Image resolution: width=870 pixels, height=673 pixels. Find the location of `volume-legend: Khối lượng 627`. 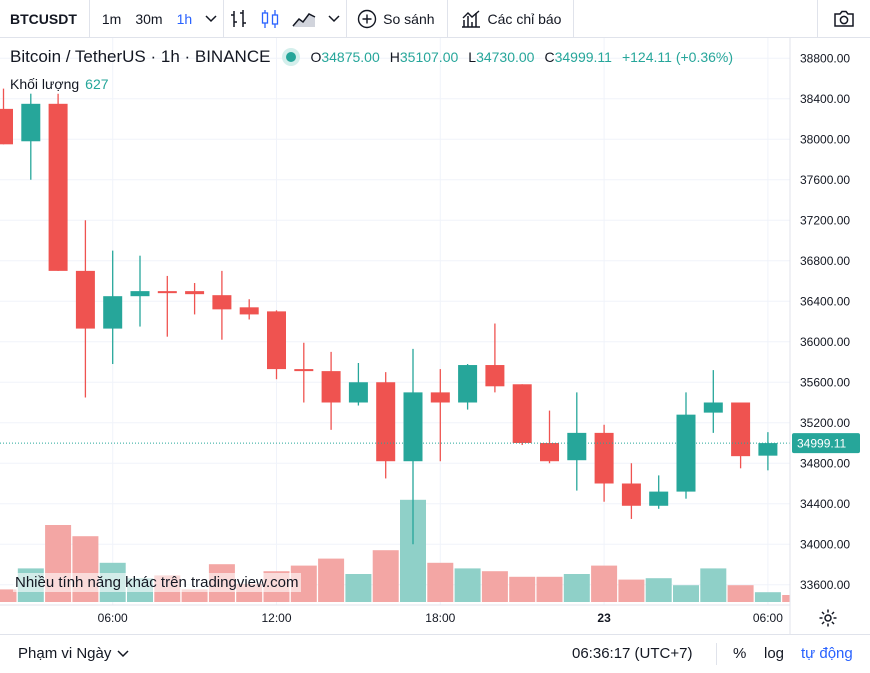

volume-legend: Khối lượng 627 is located at coordinates (59, 84).